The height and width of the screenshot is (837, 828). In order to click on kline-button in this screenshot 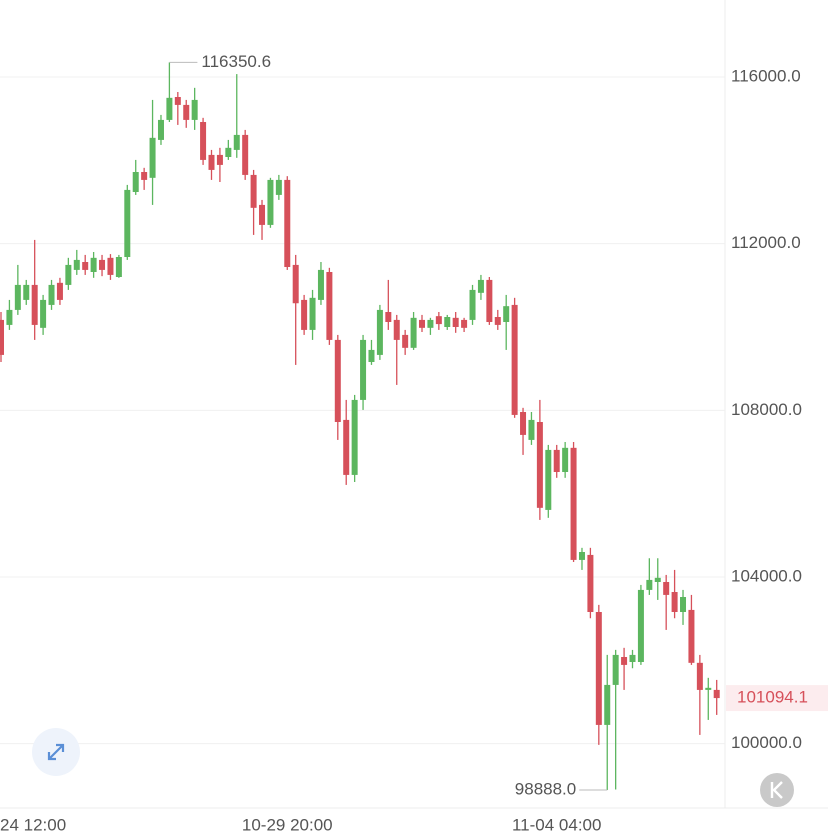, I will do `click(777, 790)`.